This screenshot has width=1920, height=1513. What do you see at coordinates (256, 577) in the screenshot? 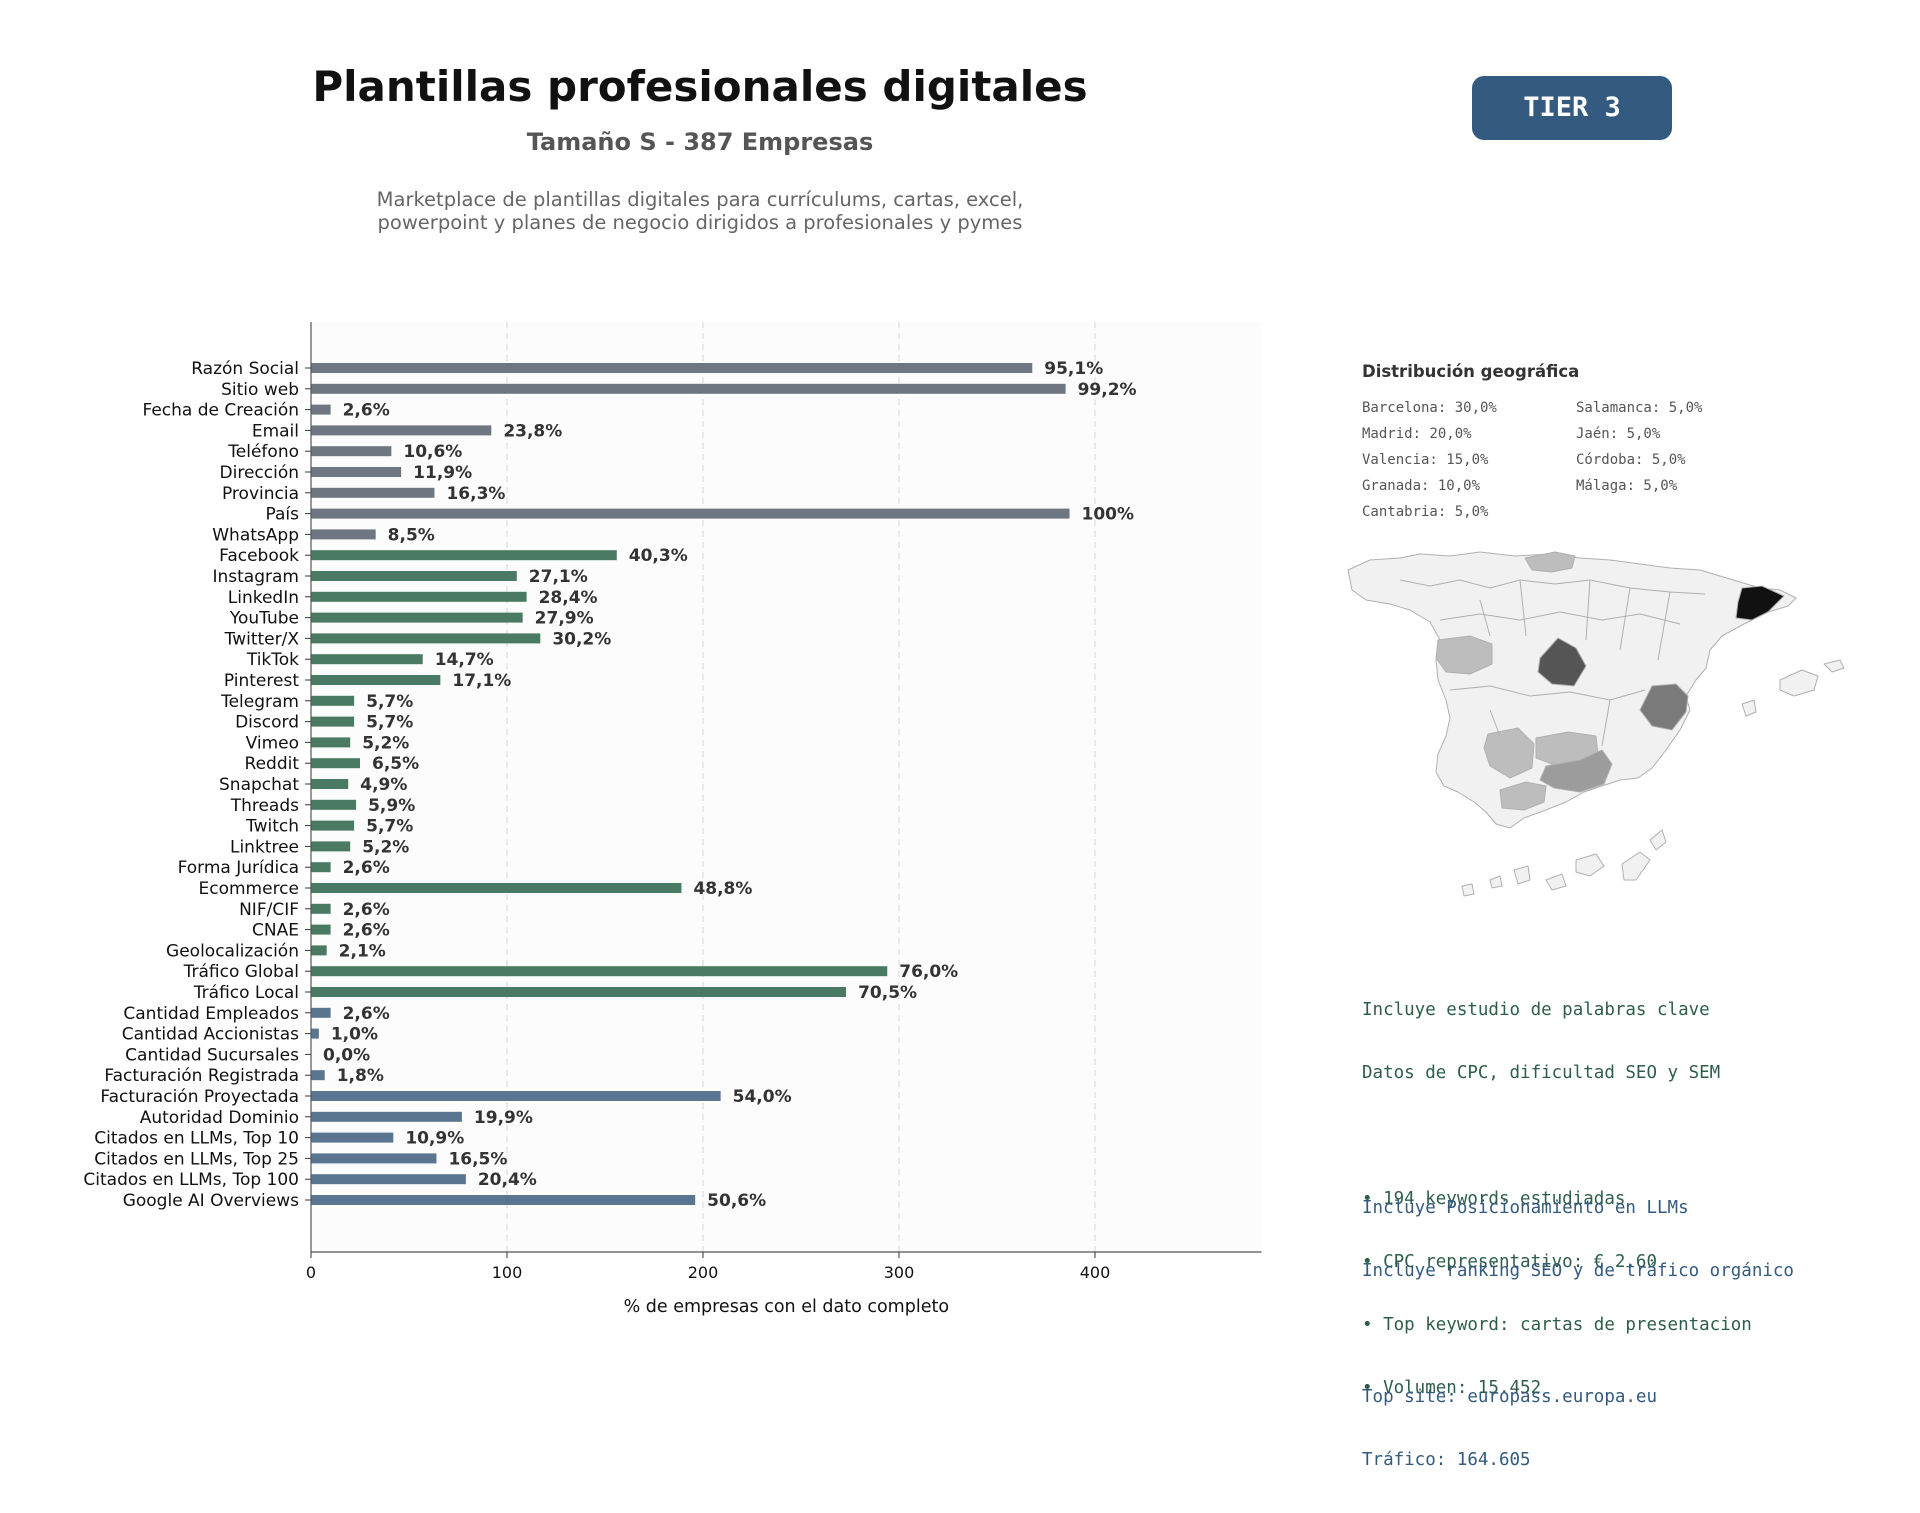
I see `category-label: Instagram` at bounding box center [256, 577].